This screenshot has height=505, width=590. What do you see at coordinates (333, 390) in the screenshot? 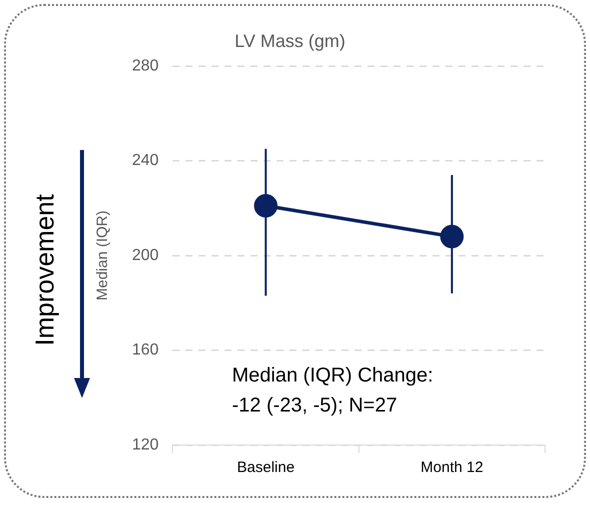
I see `annotation: Median (IQR) Change: -12 (-23, -5); N=27` at bounding box center [333, 390].